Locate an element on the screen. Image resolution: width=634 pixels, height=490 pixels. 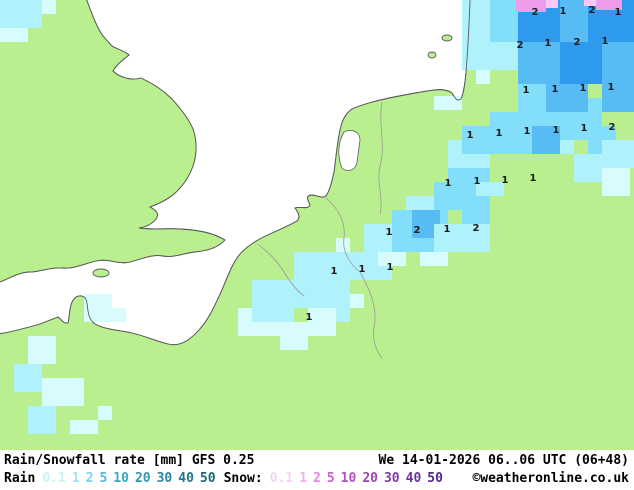
rain-legend-label: Rain is located at coordinates (20, 478).